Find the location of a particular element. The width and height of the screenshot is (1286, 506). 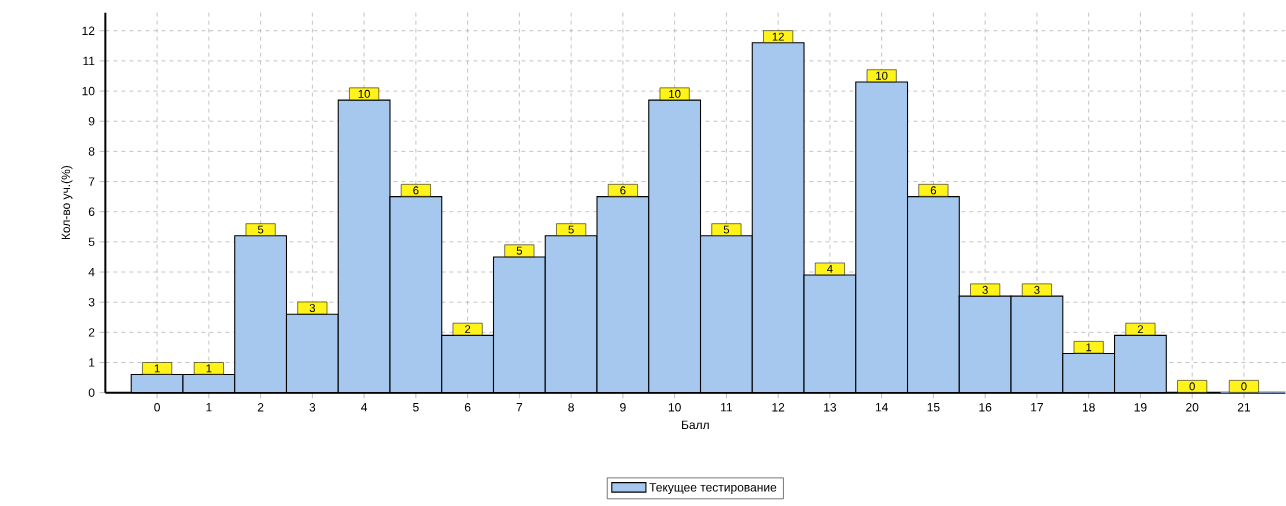

y-tick-label: 6 is located at coordinates (91, 211).